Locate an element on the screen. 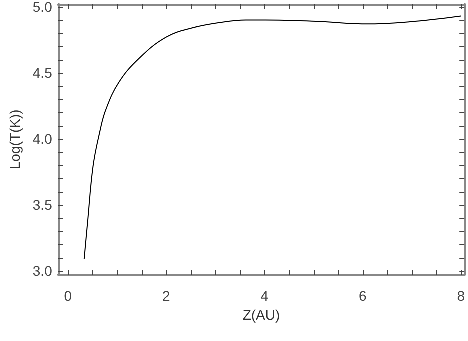 The image size is (468, 341). y-tick-label: 4.0 is located at coordinates (42, 139).